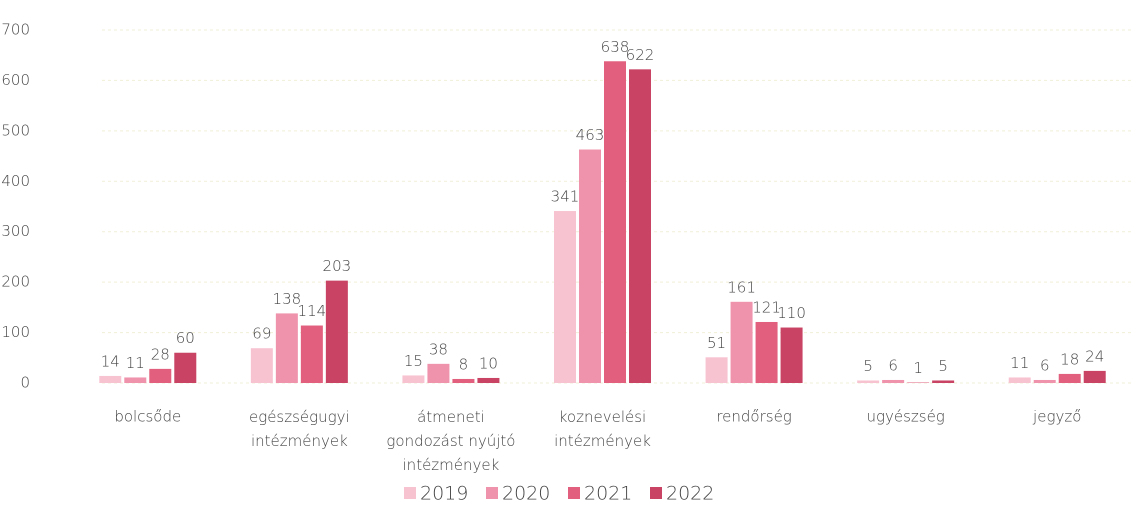 This screenshot has width=1136, height=531. What do you see at coordinates (299, 429) in the screenshot?
I see `x-tick-label: egészségugyi intézmények` at bounding box center [299, 429].